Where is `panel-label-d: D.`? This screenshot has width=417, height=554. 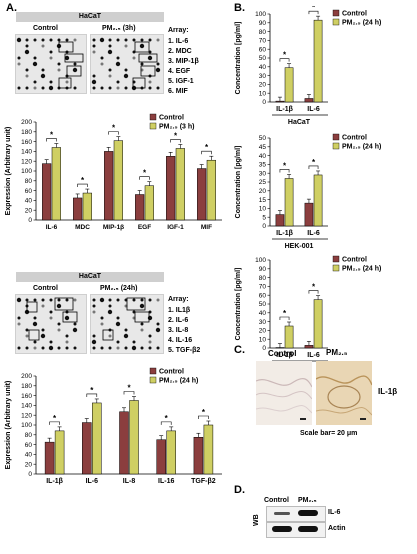 panel-label-d: D. is located at coordinates (239, 490).